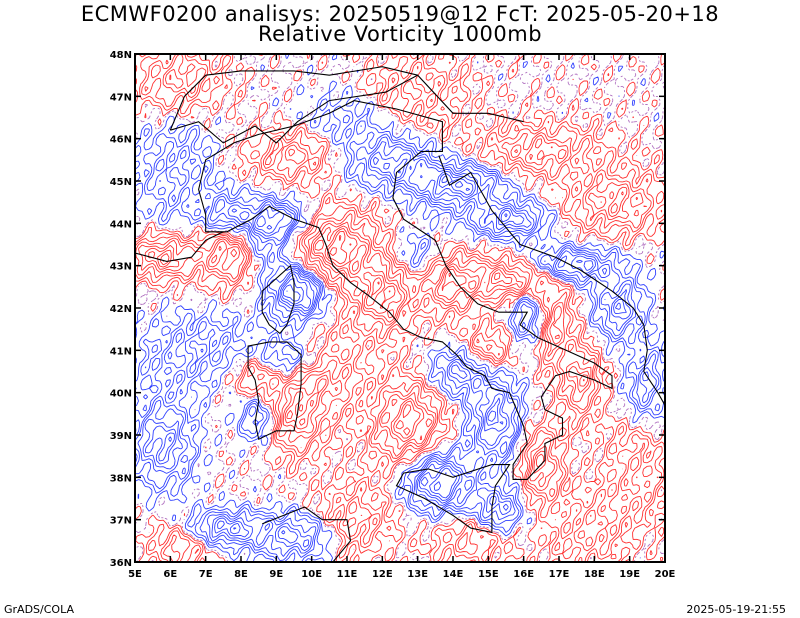  I want to click on footer-timestamp: 2025-05-19-21:55, so click(736, 609).